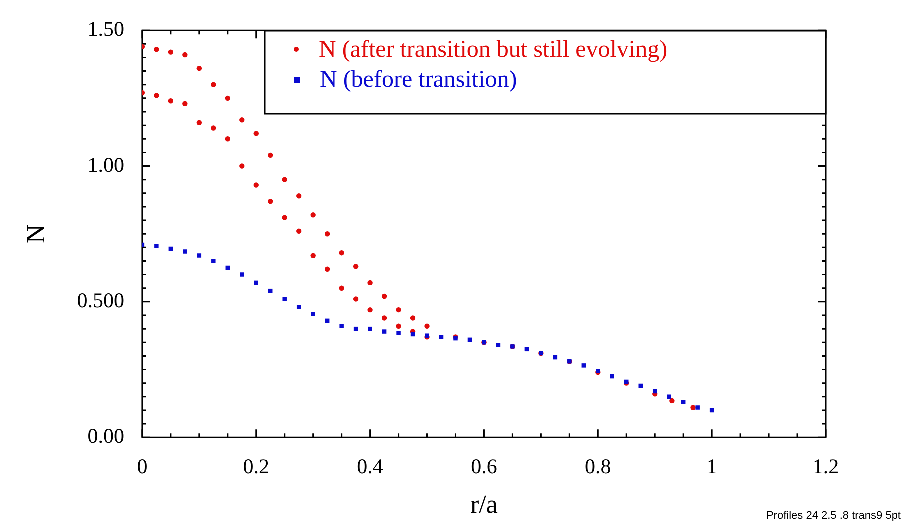  Describe the element at coordinates (256, 466) in the screenshot. I see `x-tick-label: 0.2` at that location.